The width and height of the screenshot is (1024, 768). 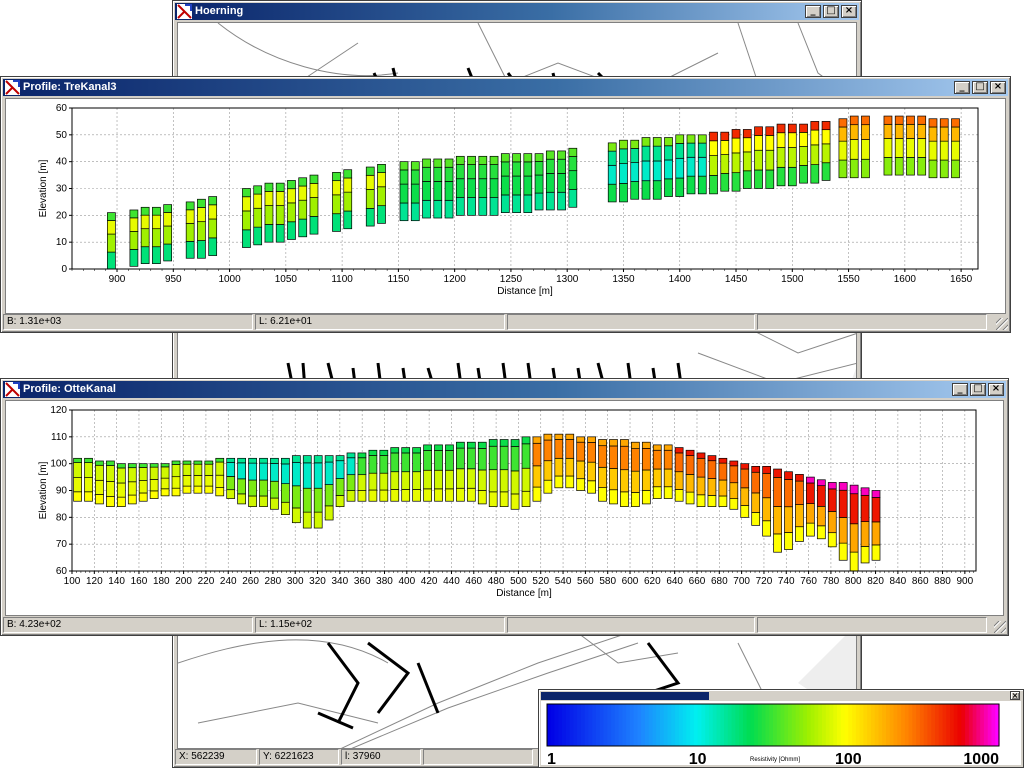 What do you see at coordinates (942, 581) in the screenshot?
I see `x-tick-label: 880` at bounding box center [942, 581].